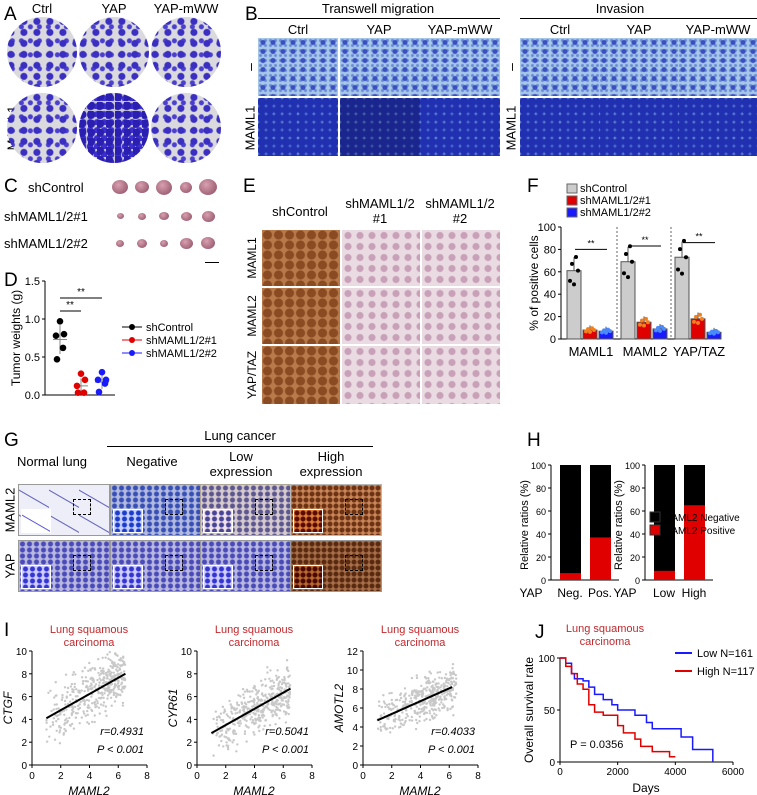  I want to click on i-y-tick-label: 0, so click(355, 766).